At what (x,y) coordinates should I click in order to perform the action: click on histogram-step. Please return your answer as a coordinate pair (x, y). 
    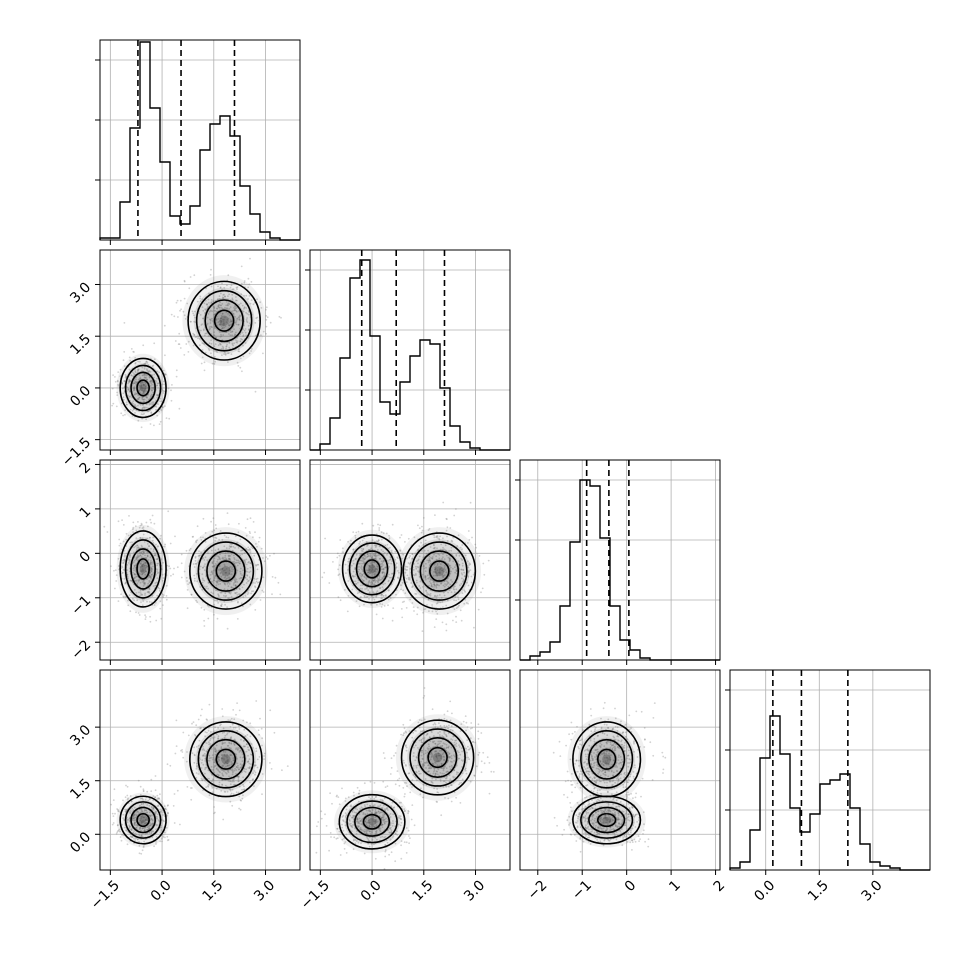
    Looking at the image, I should click on (620, 570).